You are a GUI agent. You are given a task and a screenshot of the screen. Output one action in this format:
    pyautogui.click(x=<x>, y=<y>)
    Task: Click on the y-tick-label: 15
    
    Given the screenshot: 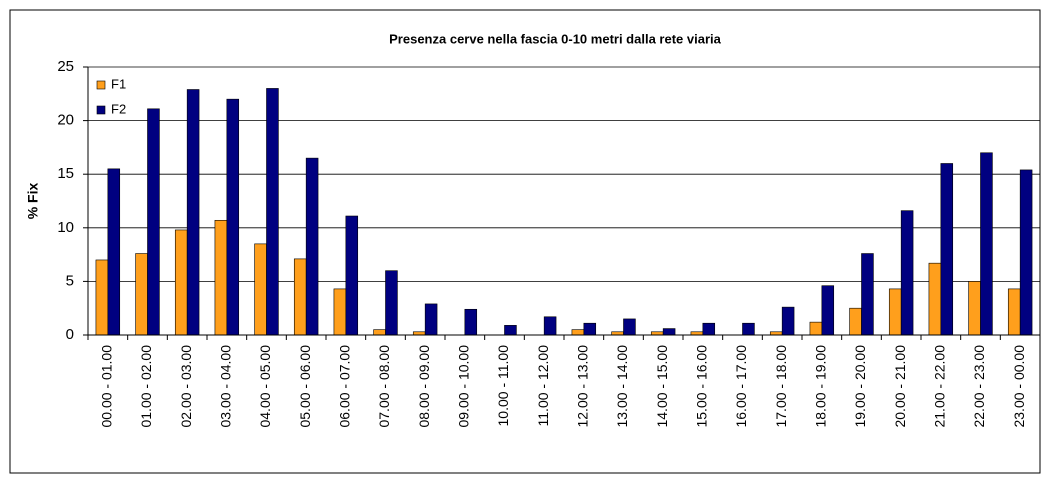 What is the action you would take?
    pyautogui.click(x=65, y=173)
    